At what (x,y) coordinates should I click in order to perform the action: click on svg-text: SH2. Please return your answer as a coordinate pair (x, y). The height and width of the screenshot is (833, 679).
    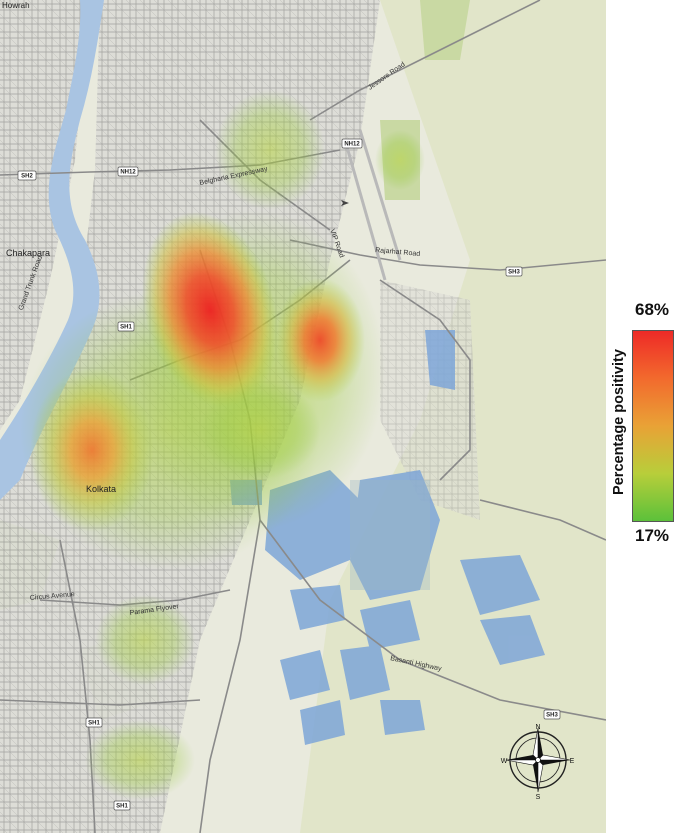
    Looking at the image, I should click on (27, 176).